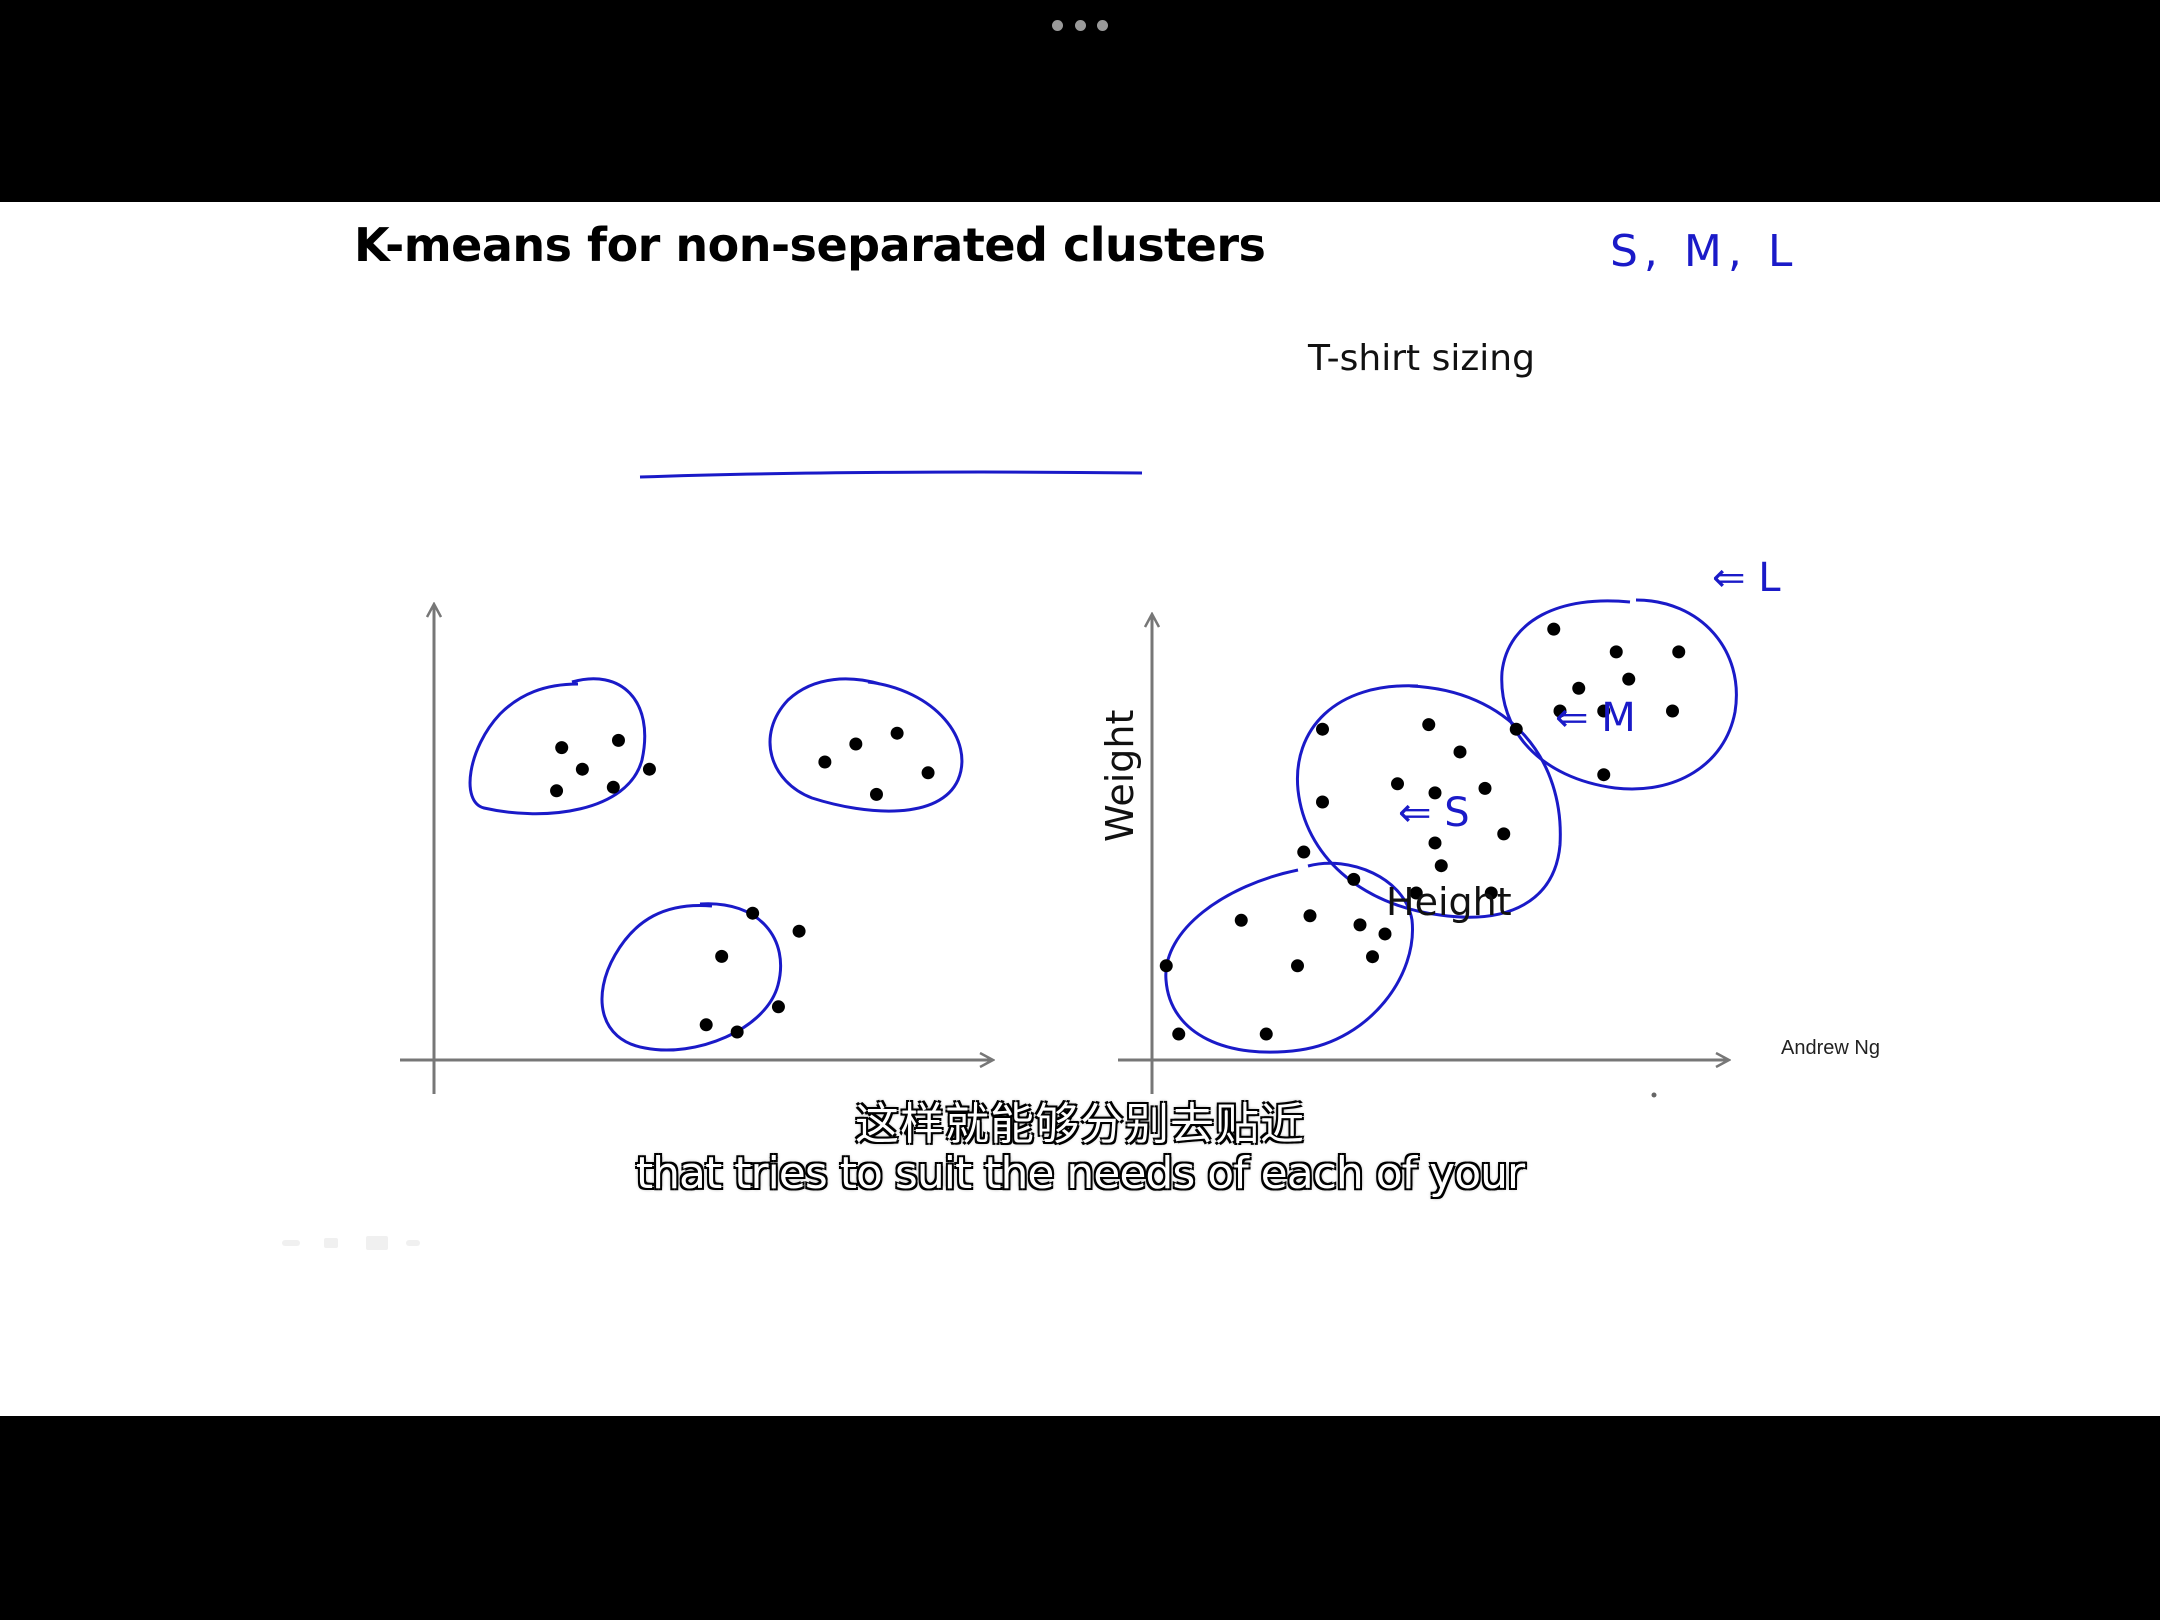 This screenshot has height=1620, width=2160. What do you see at coordinates (891, 474) in the screenshot?
I see `title-underline` at bounding box center [891, 474].